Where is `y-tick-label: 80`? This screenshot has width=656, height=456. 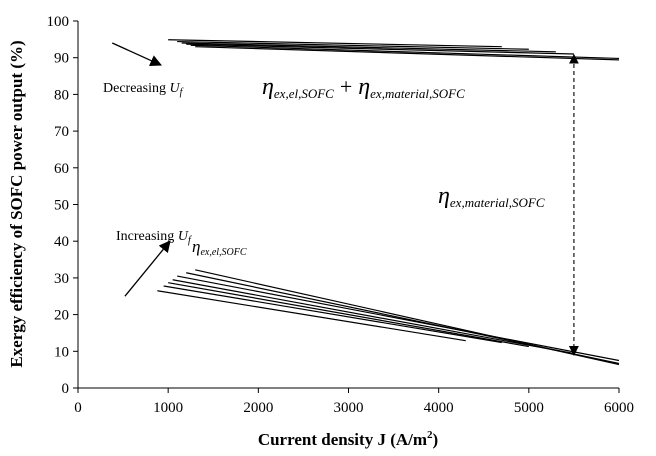 y-tick-label: 80 is located at coordinates (61, 95).